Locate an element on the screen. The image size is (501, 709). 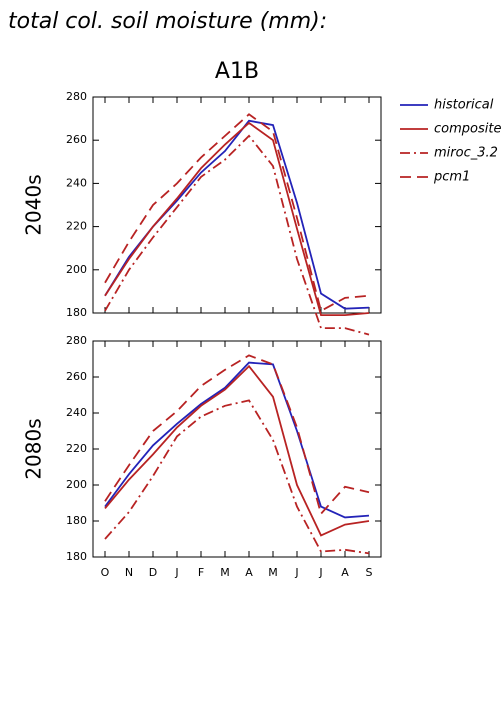
x-tick-label: D is located at coordinates (153, 572).